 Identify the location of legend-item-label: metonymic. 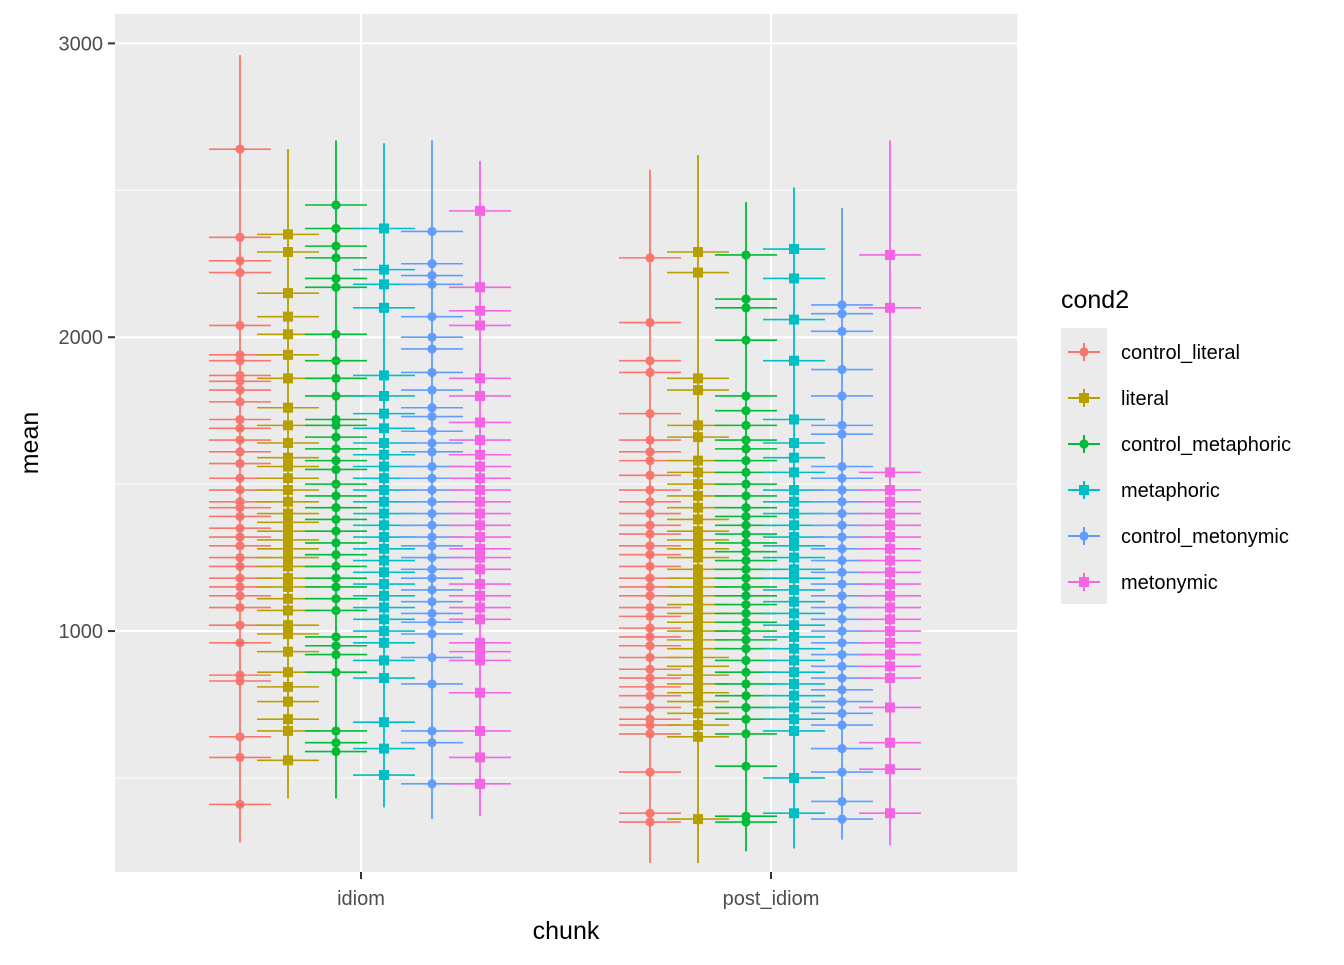
(1169, 583).